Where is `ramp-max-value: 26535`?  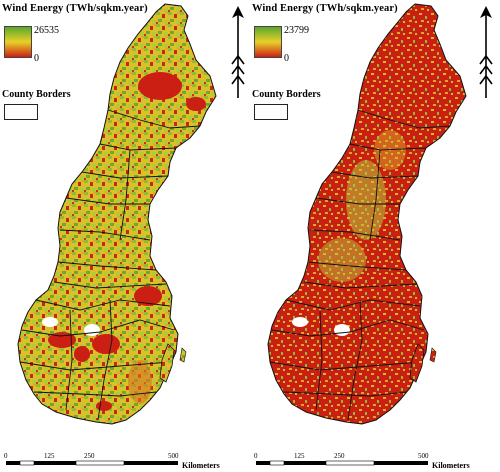 ramp-max-value: 26535 is located at coordinates (46, 30).